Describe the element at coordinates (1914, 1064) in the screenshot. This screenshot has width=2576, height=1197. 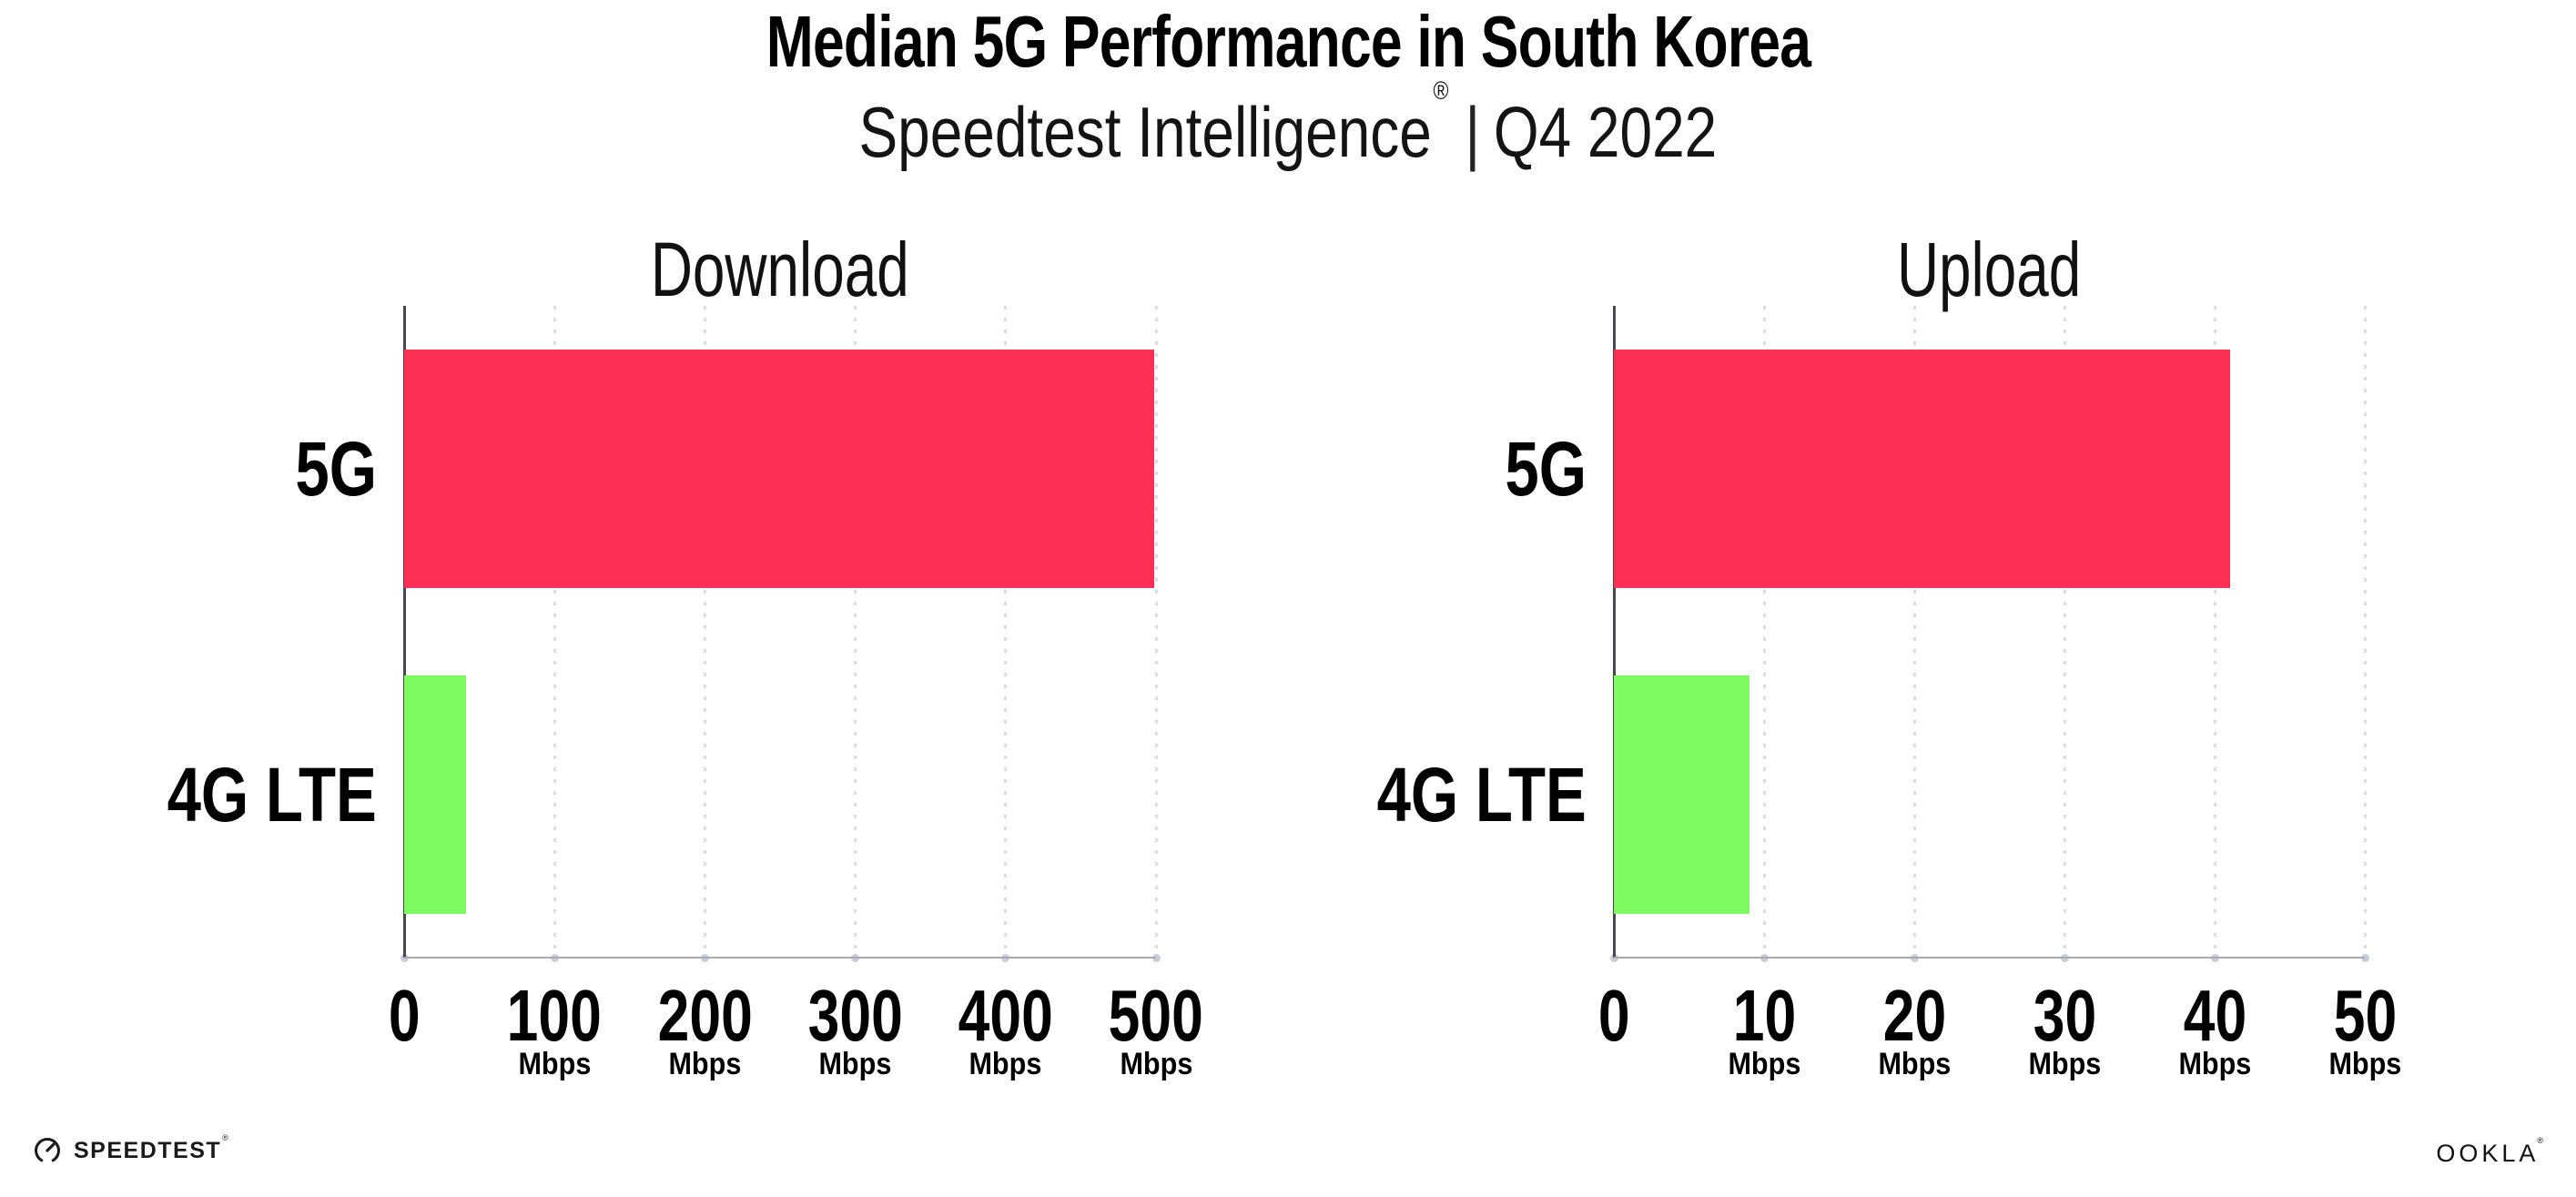
I see `x-tick-unit-20: Mbps` at that location.